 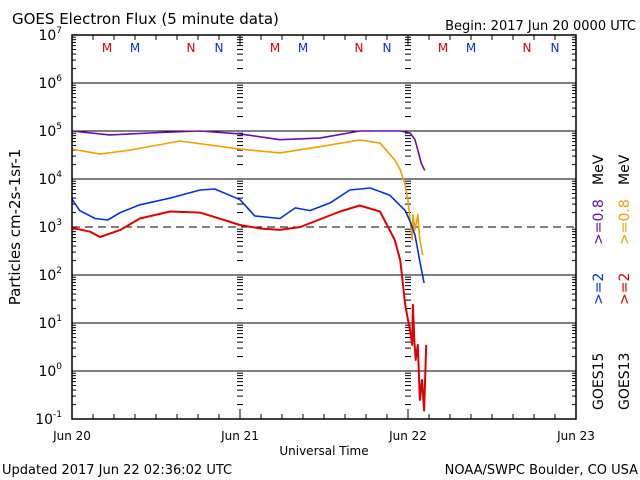 What do you see at coordinates (59, 79) in the screenshot?
I see `y-tick-exponent: 6` at bounding box center [59, 79].